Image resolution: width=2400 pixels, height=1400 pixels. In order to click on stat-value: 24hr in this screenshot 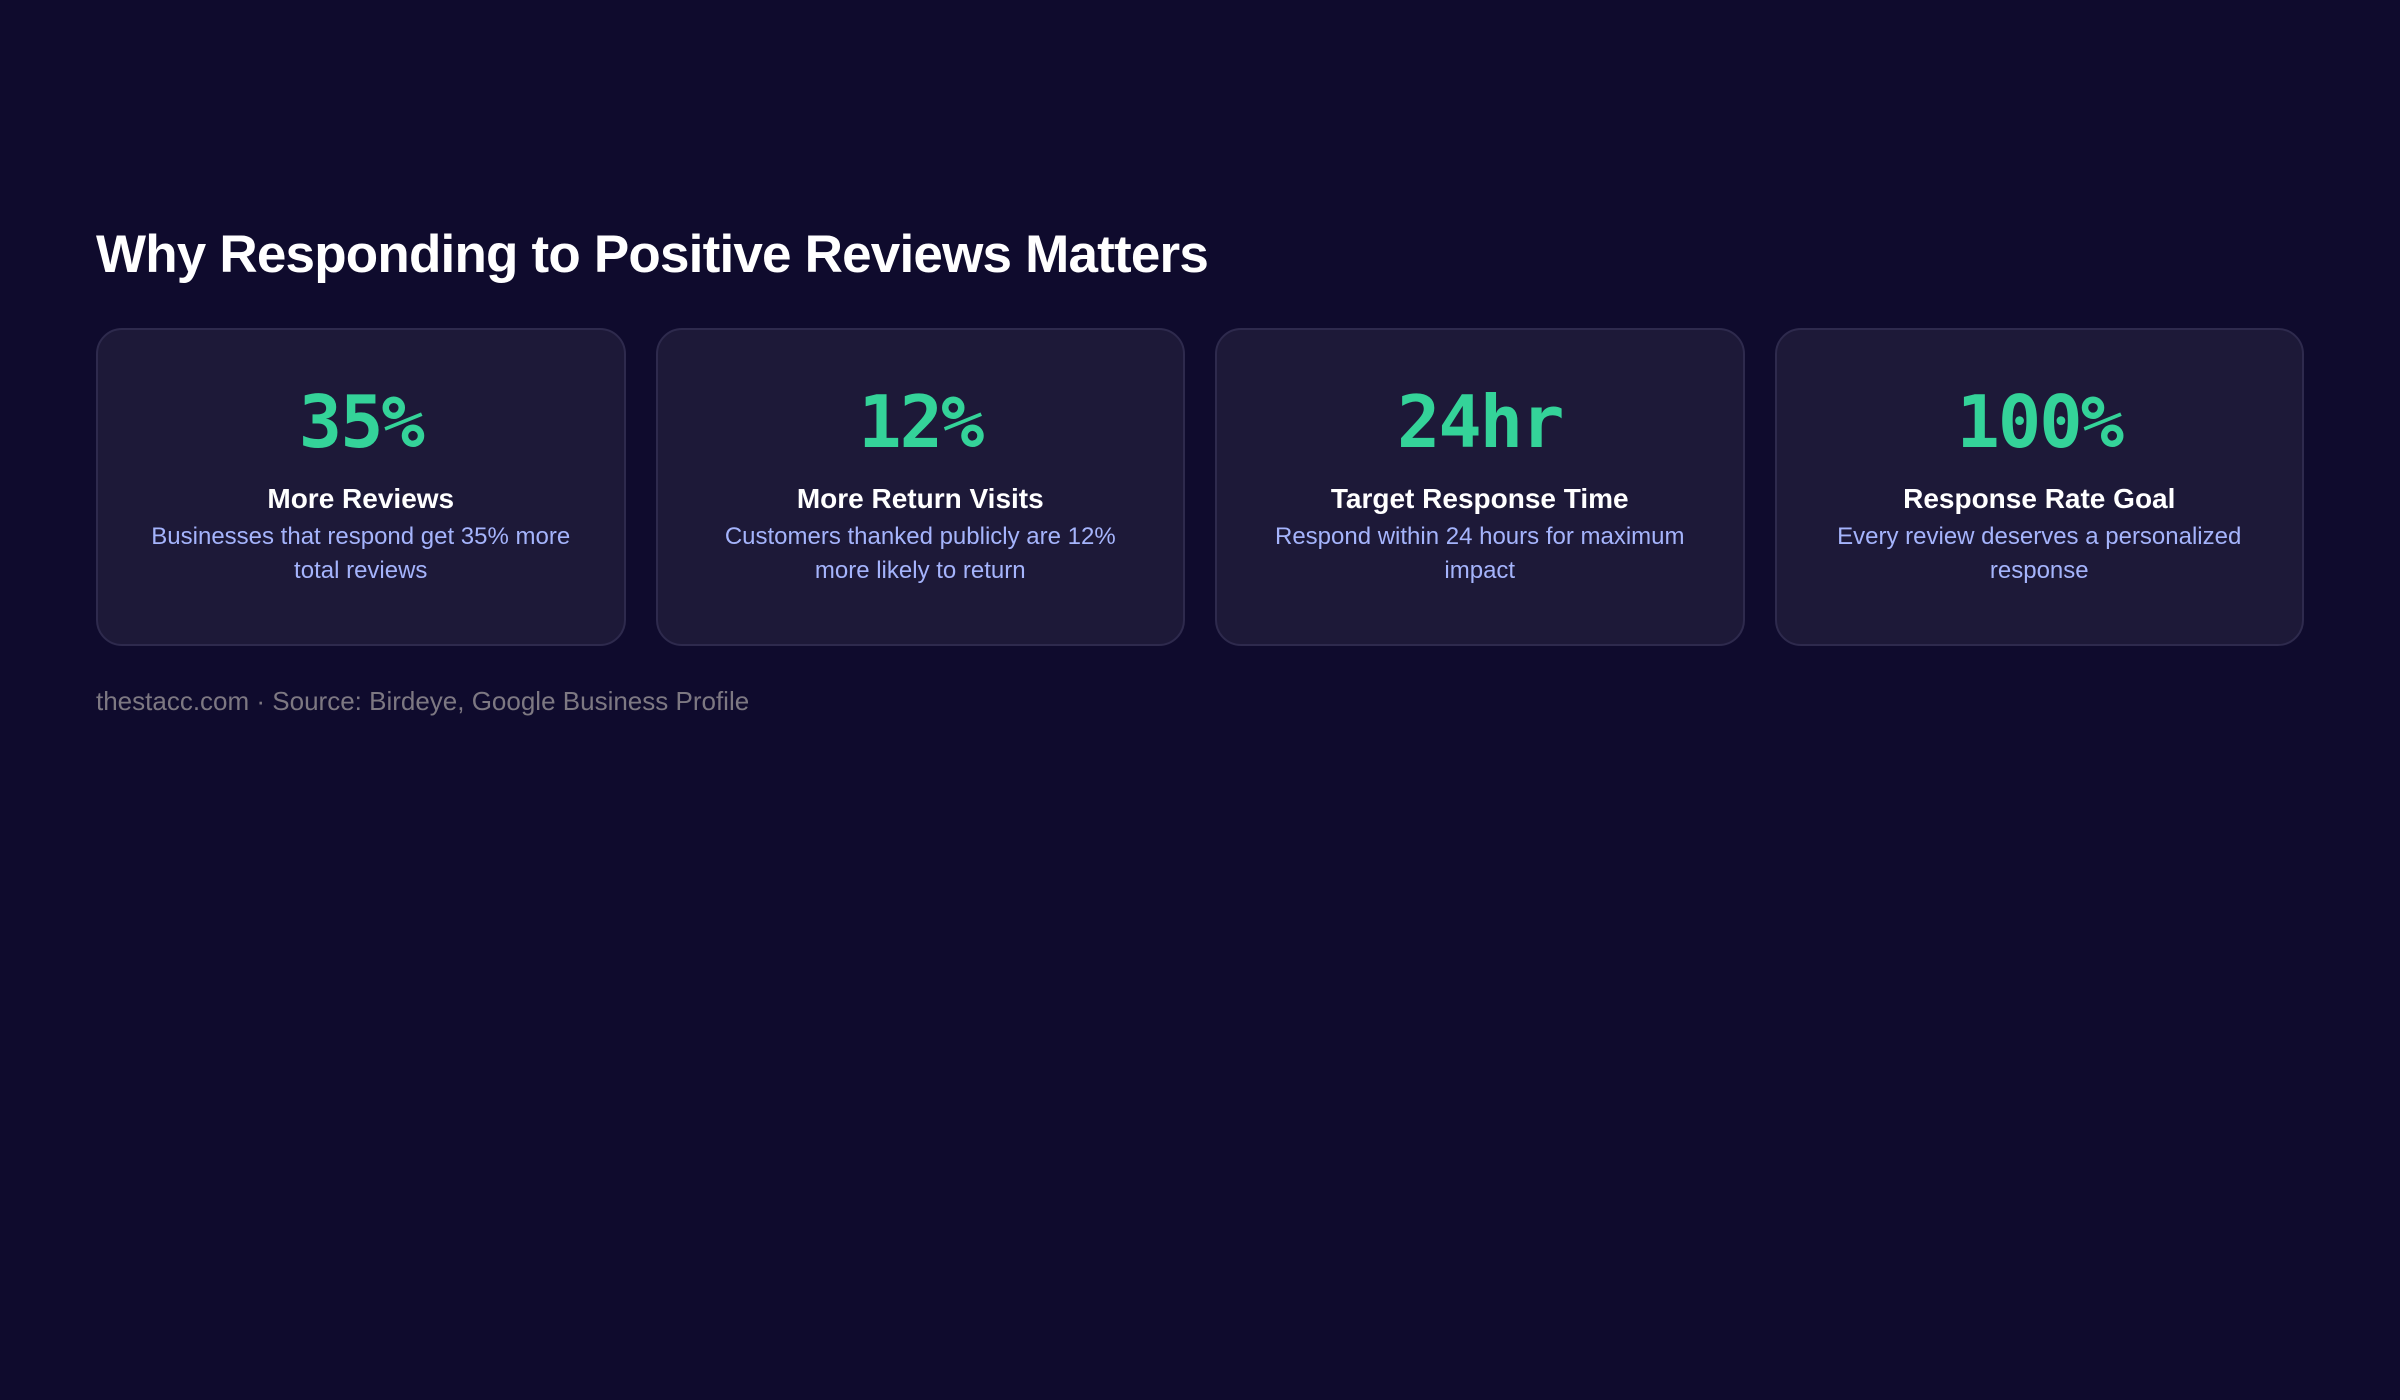, I will do `click(1480, 422)`.